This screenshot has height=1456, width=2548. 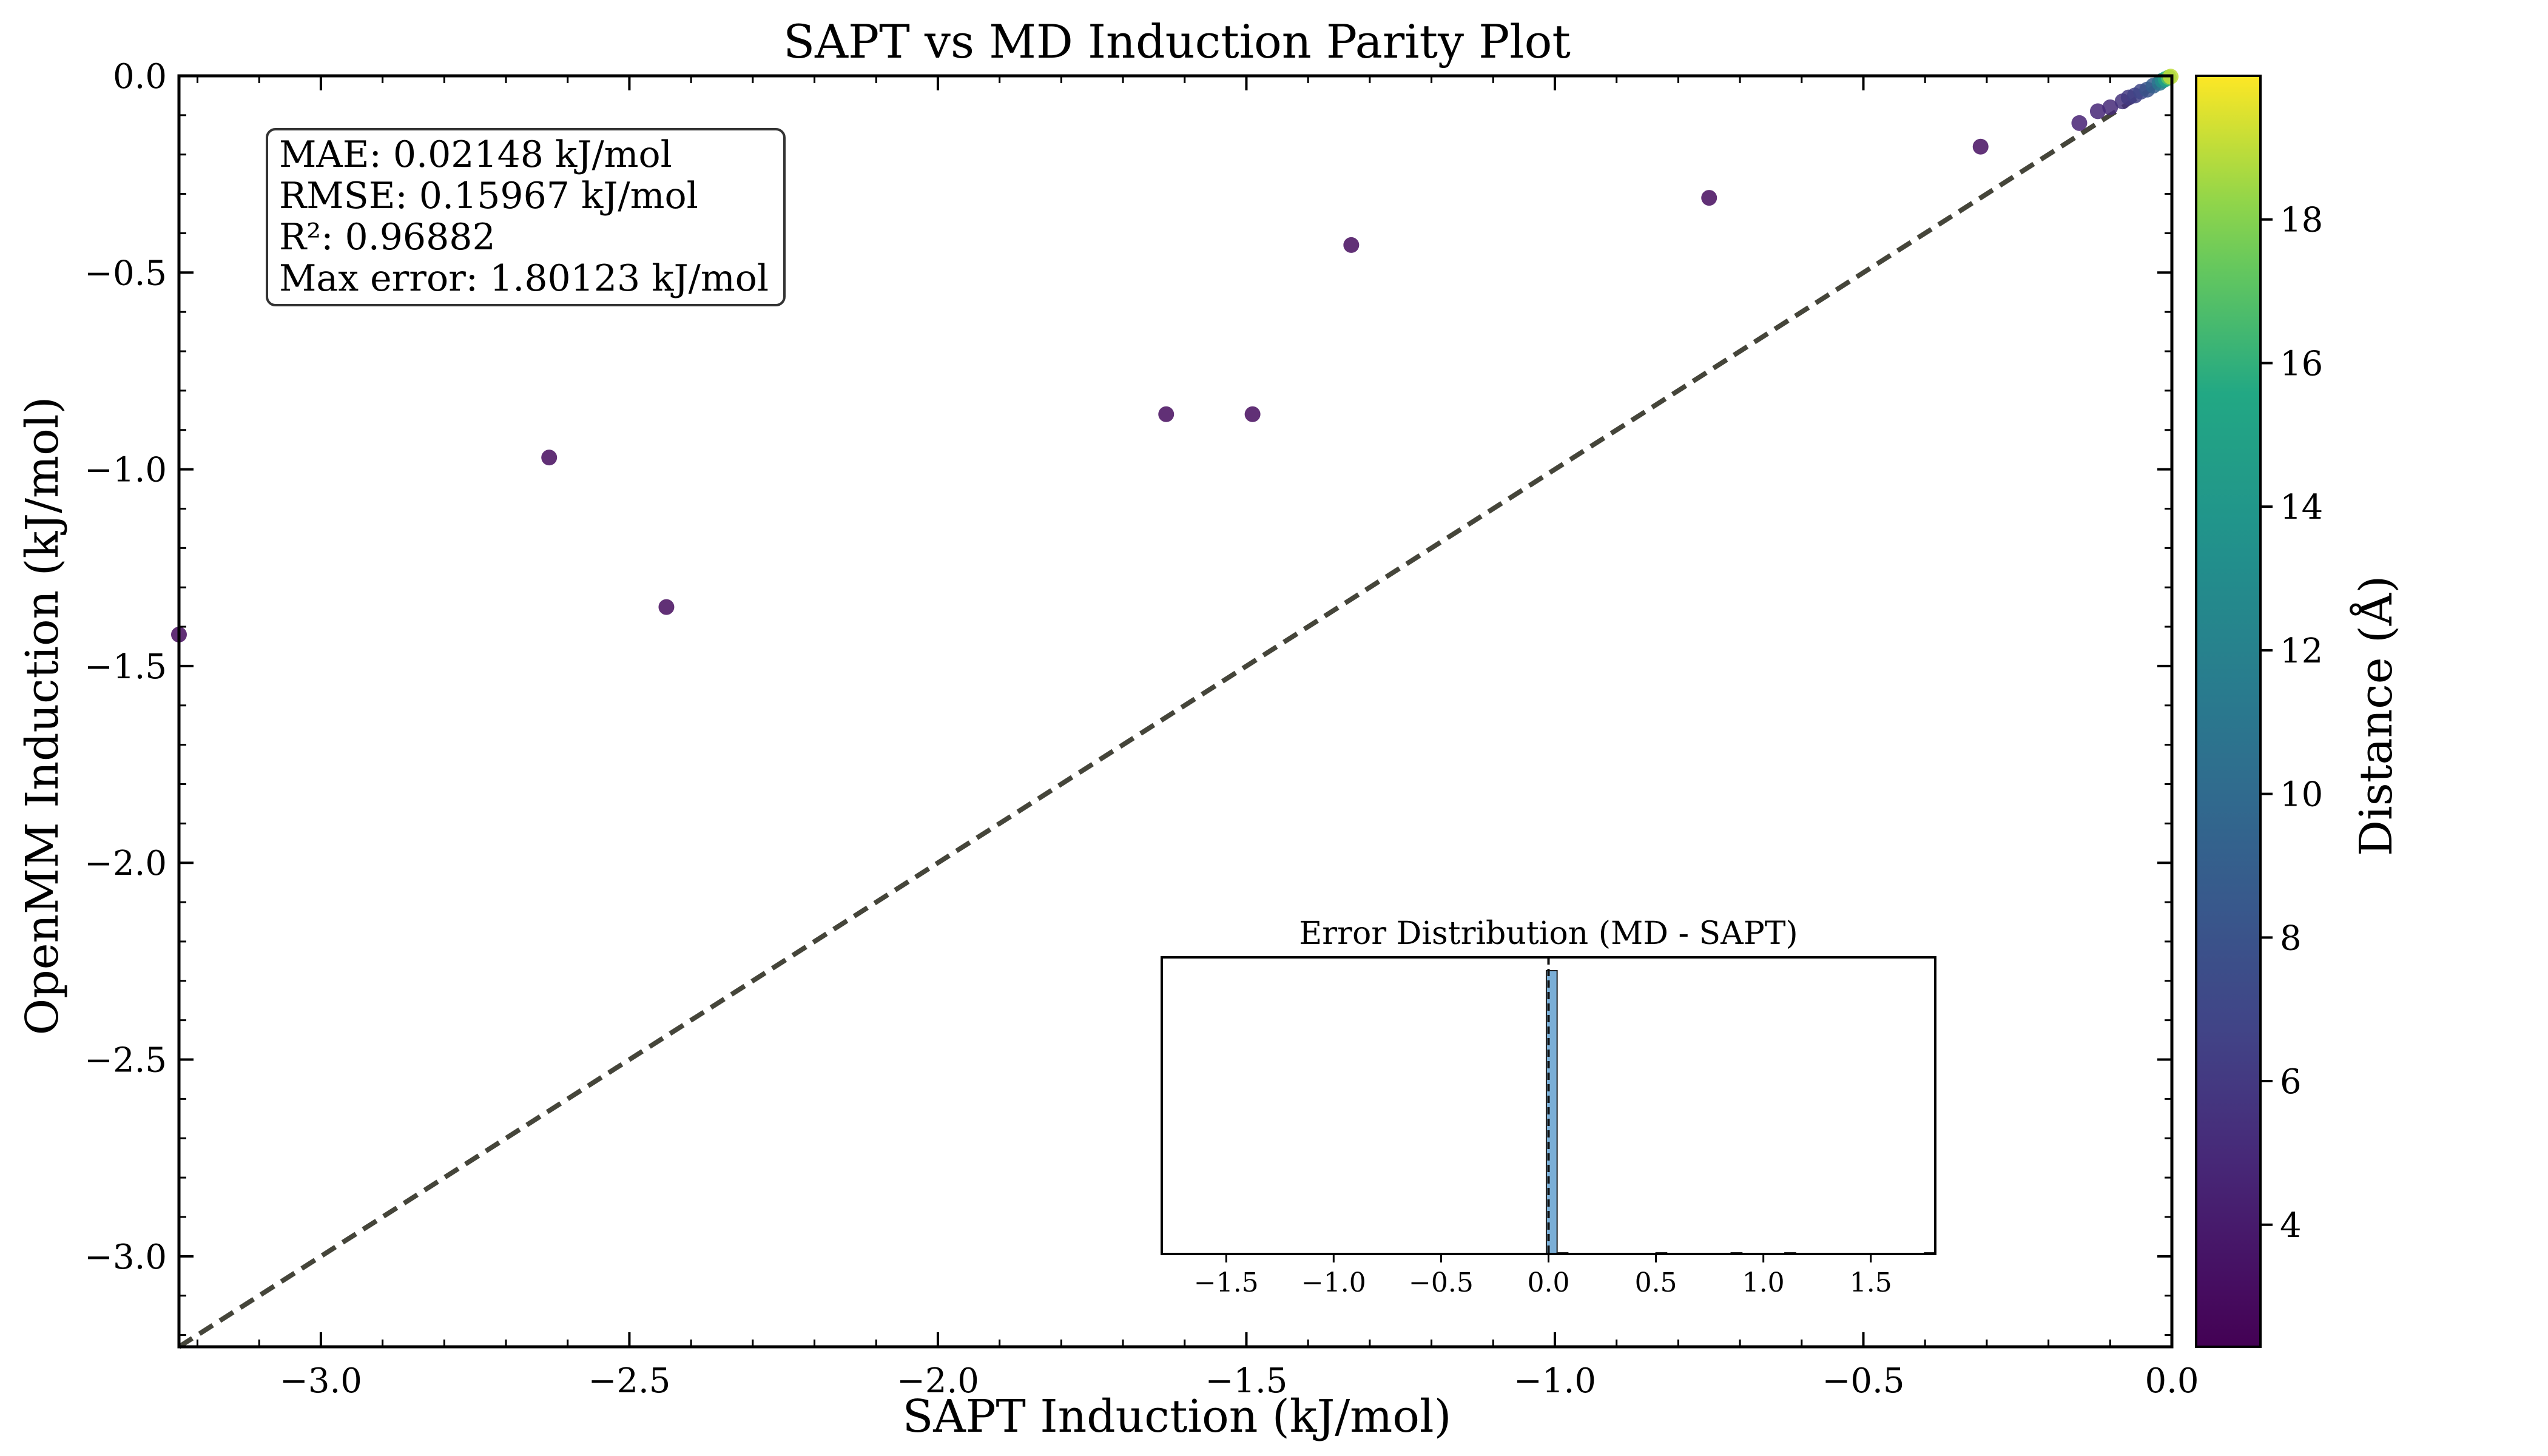 I want to click on y-tick-label: −2.0, so click(x=125, y=863).